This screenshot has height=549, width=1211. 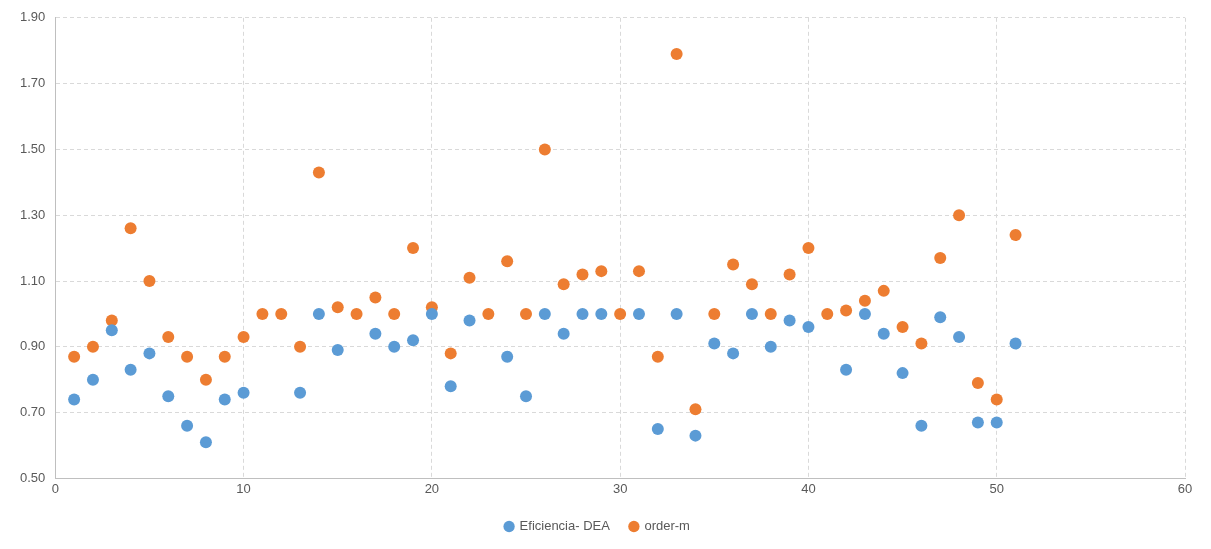 What do you see at coordinates (55, 488) in the screenshot?
I see `x-tick-label: 0` at bounding box center [55, 488].